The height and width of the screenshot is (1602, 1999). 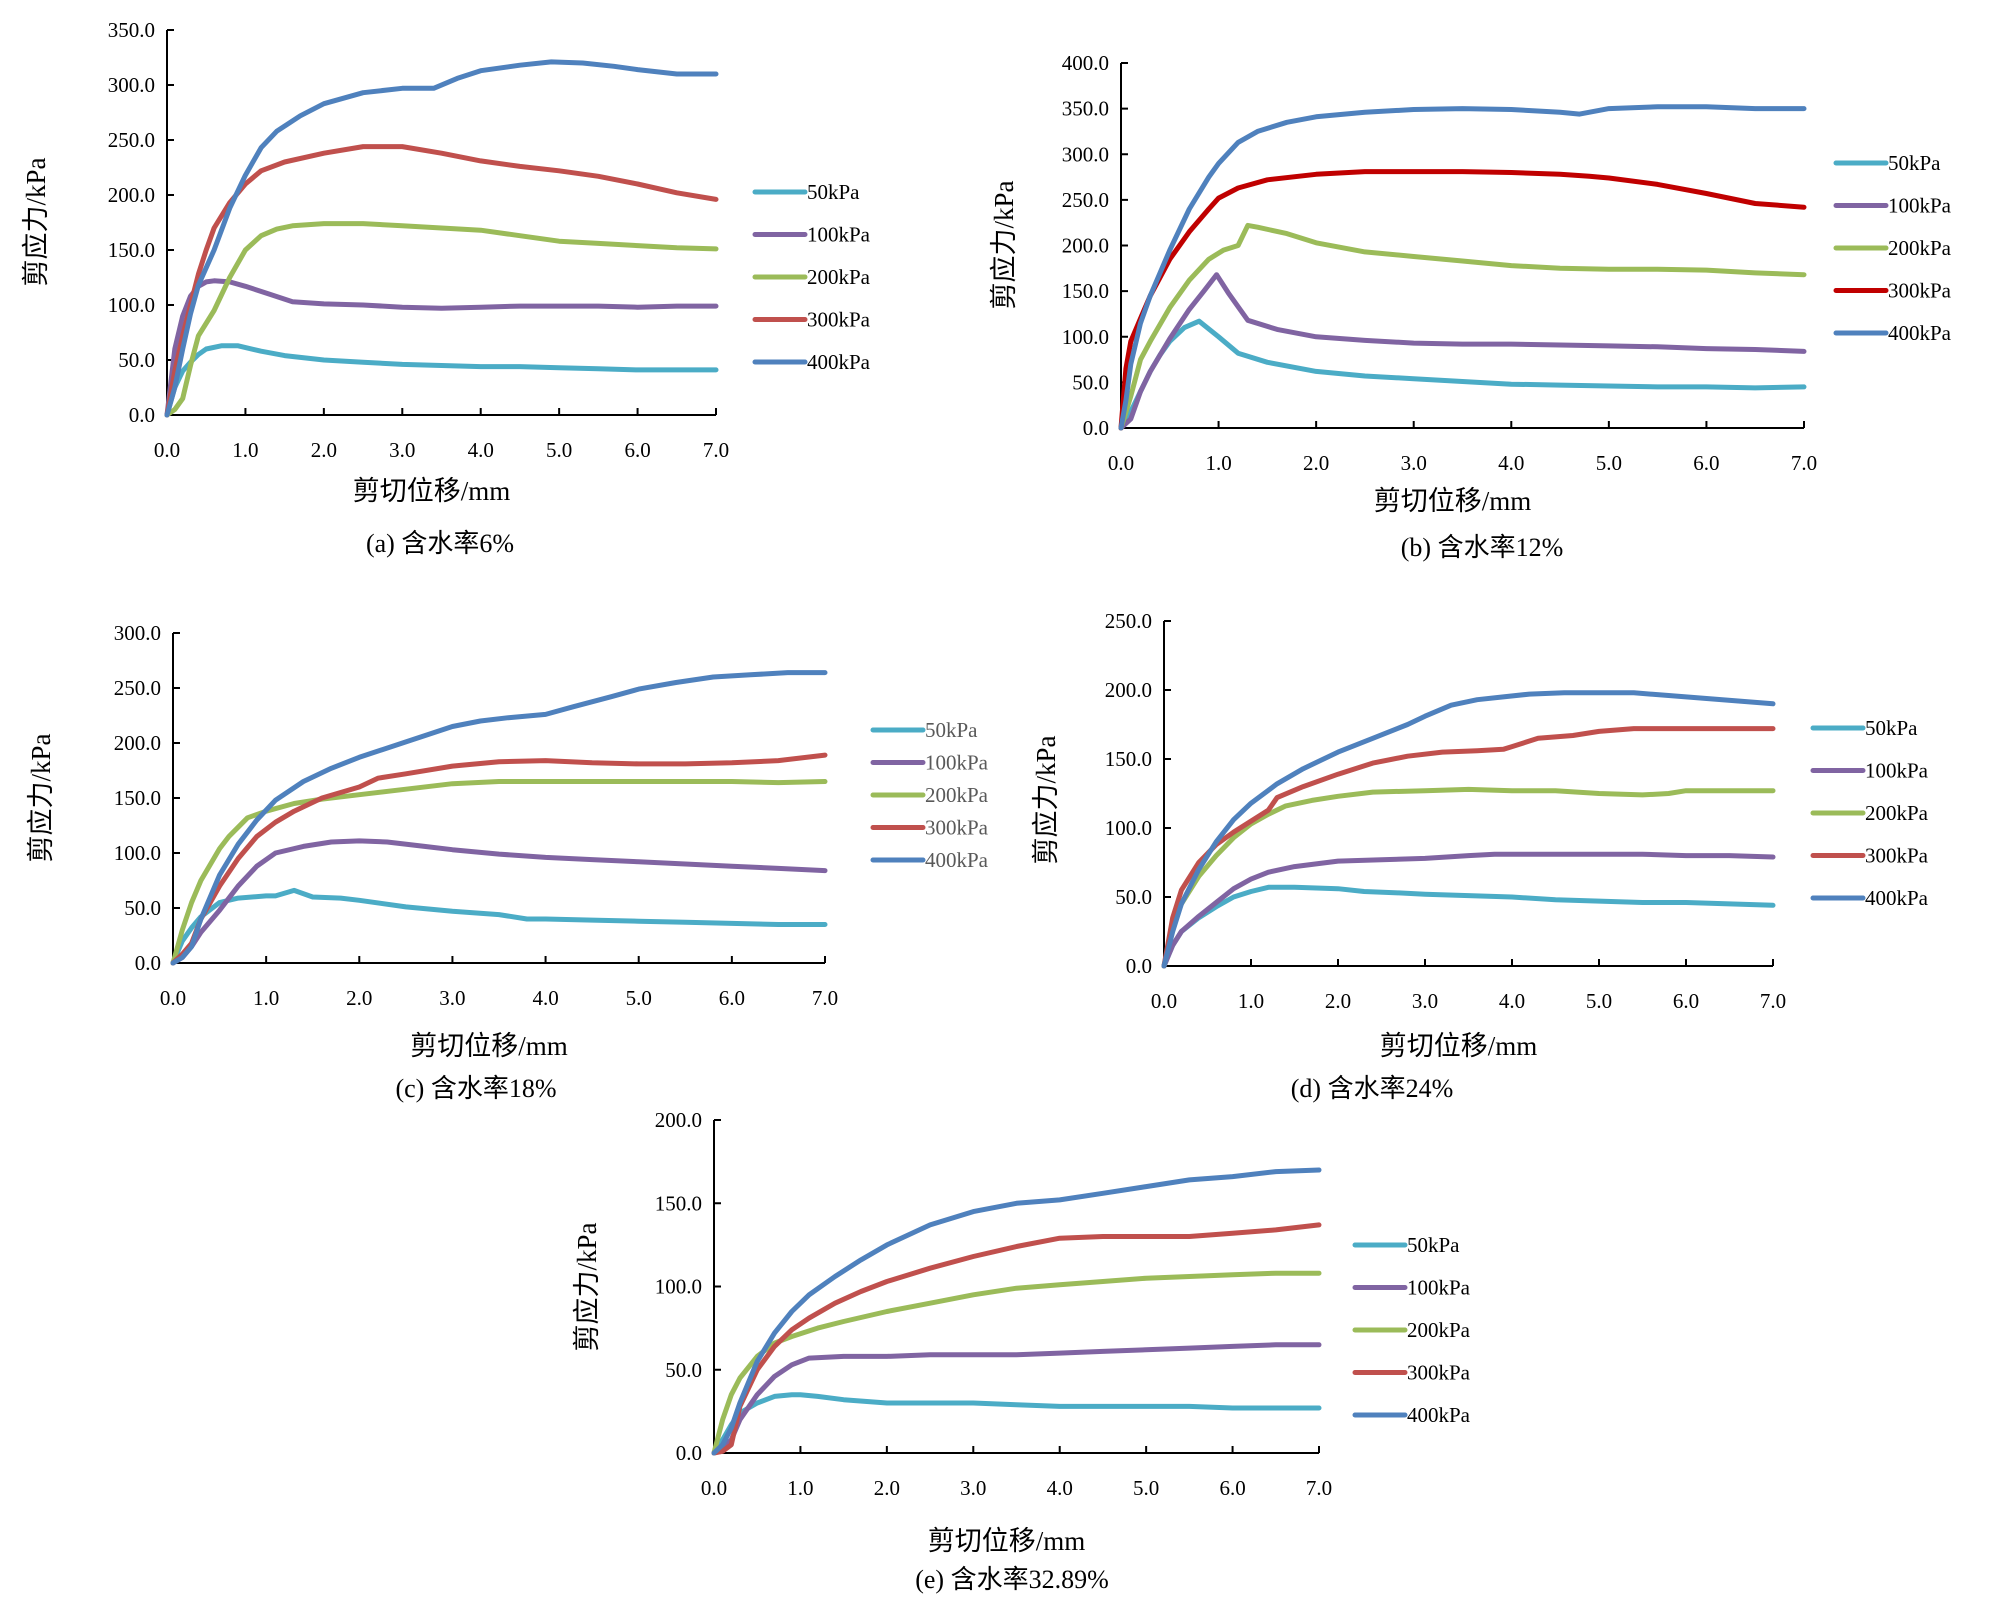 What do you see at coordinates (440, 543) in the screenshot?
I see `chart-caption: (a) 含水率6%` at bounding box center [440, 543].